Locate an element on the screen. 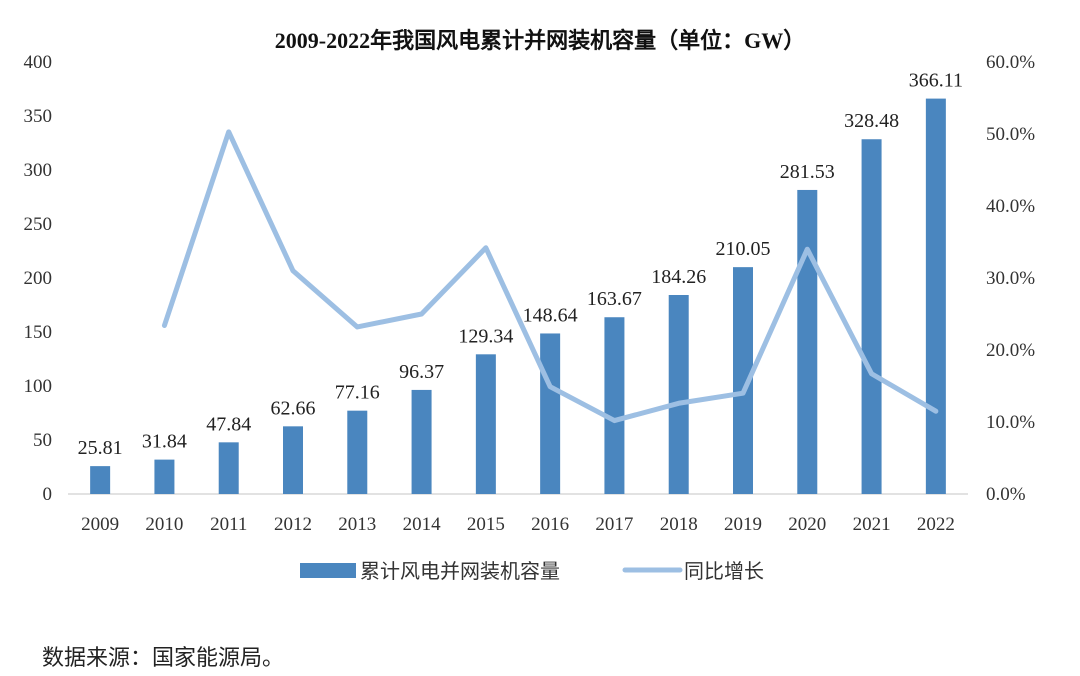  x-axis-tick-label: 2010 is located at coordinates (164, 524).